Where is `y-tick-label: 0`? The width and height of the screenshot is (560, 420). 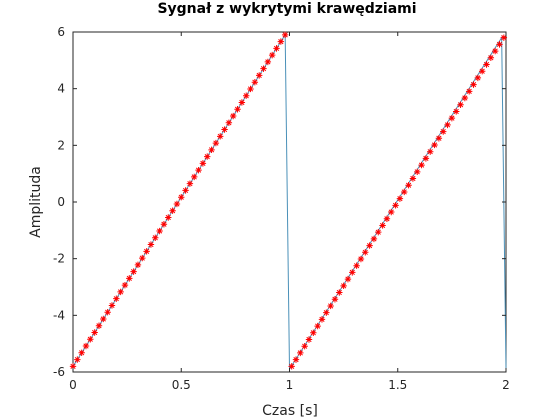 y-tick-label: 0 is located at coordinates (61, 202).